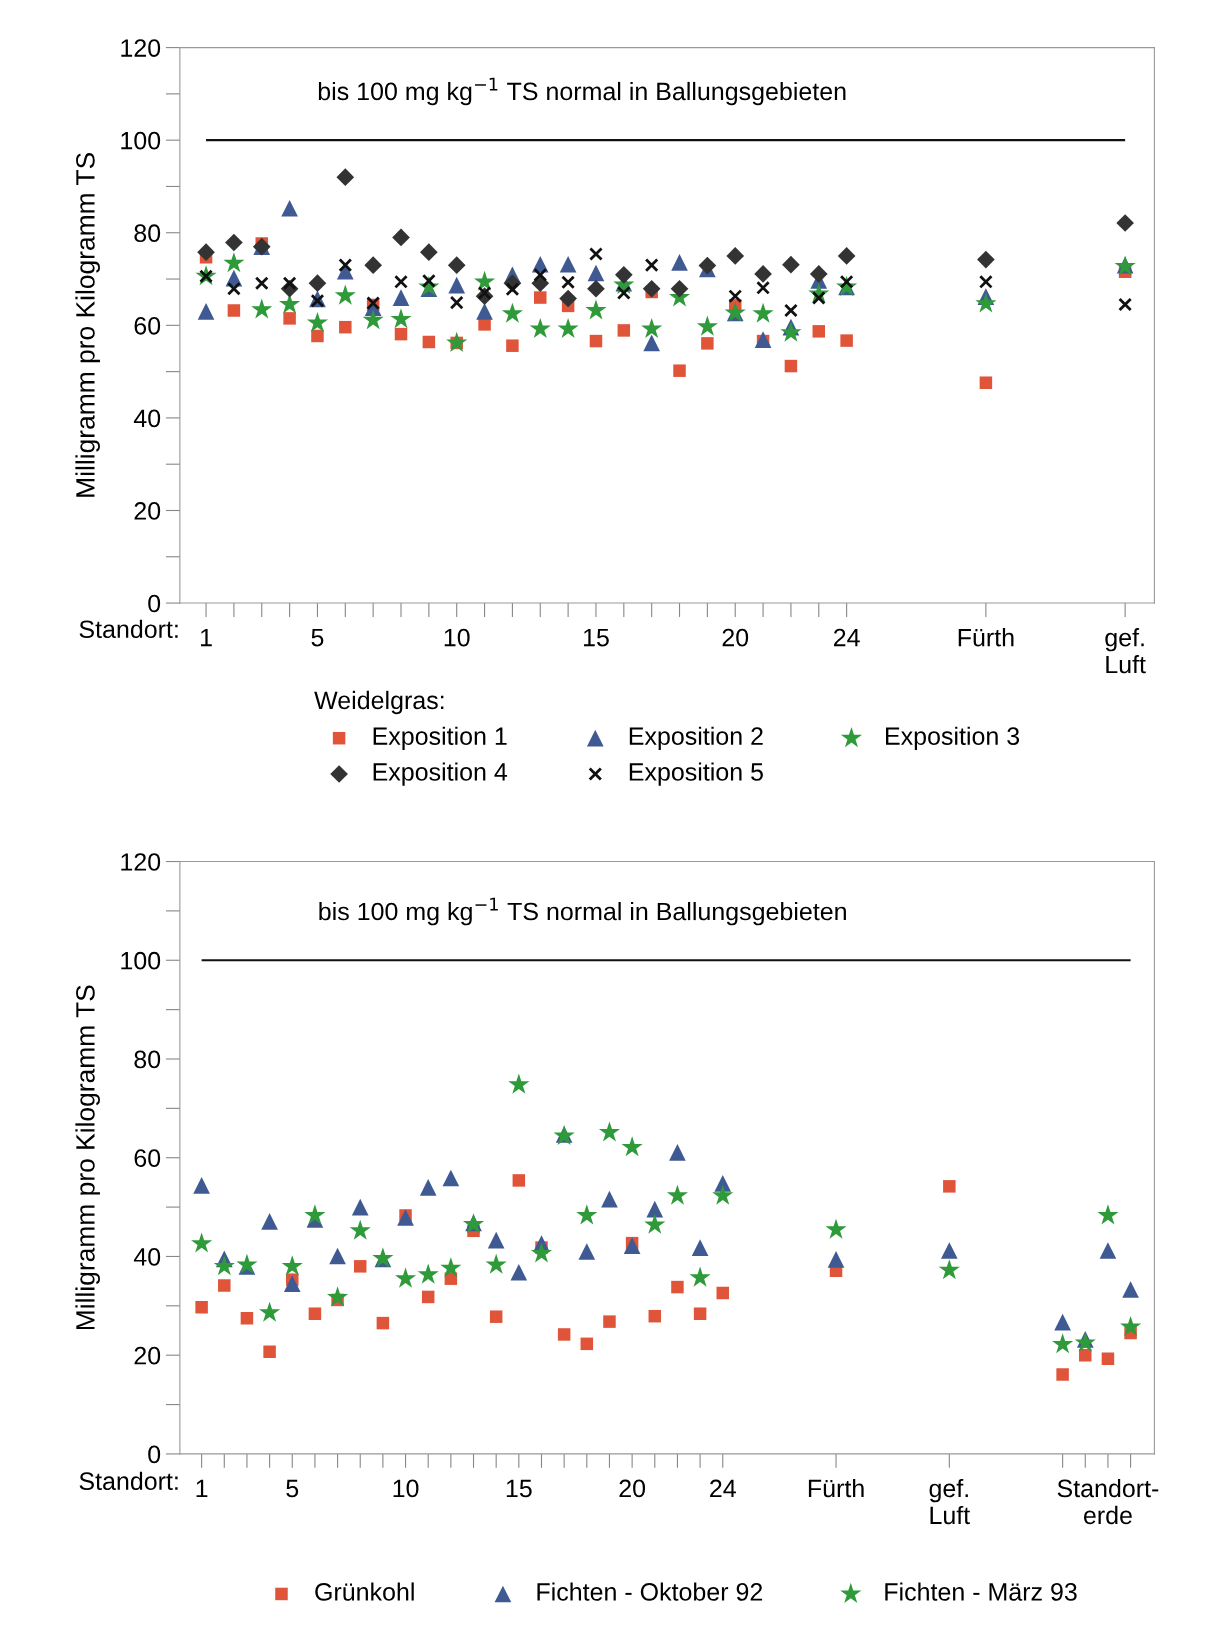  What do you see at coordinates (364, 1591) in the screenshot?
I see `legend-label: Grünkohl` at bounding box center [364, 1591].